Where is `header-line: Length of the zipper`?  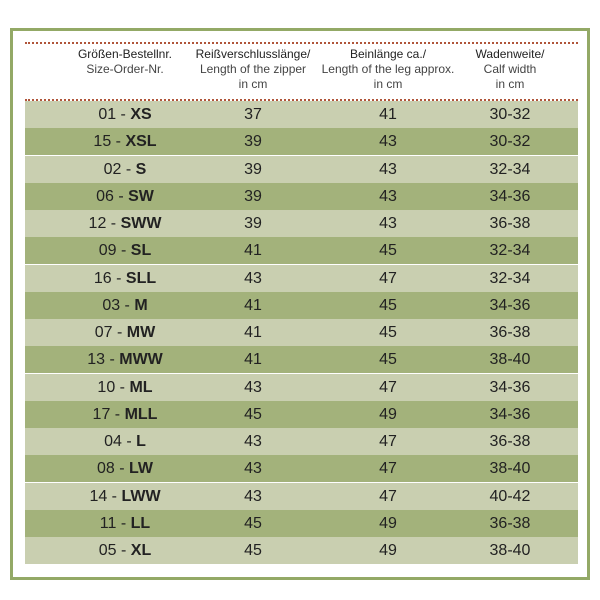
header-line: Length of the zipper is located at coordinates (253, 69).